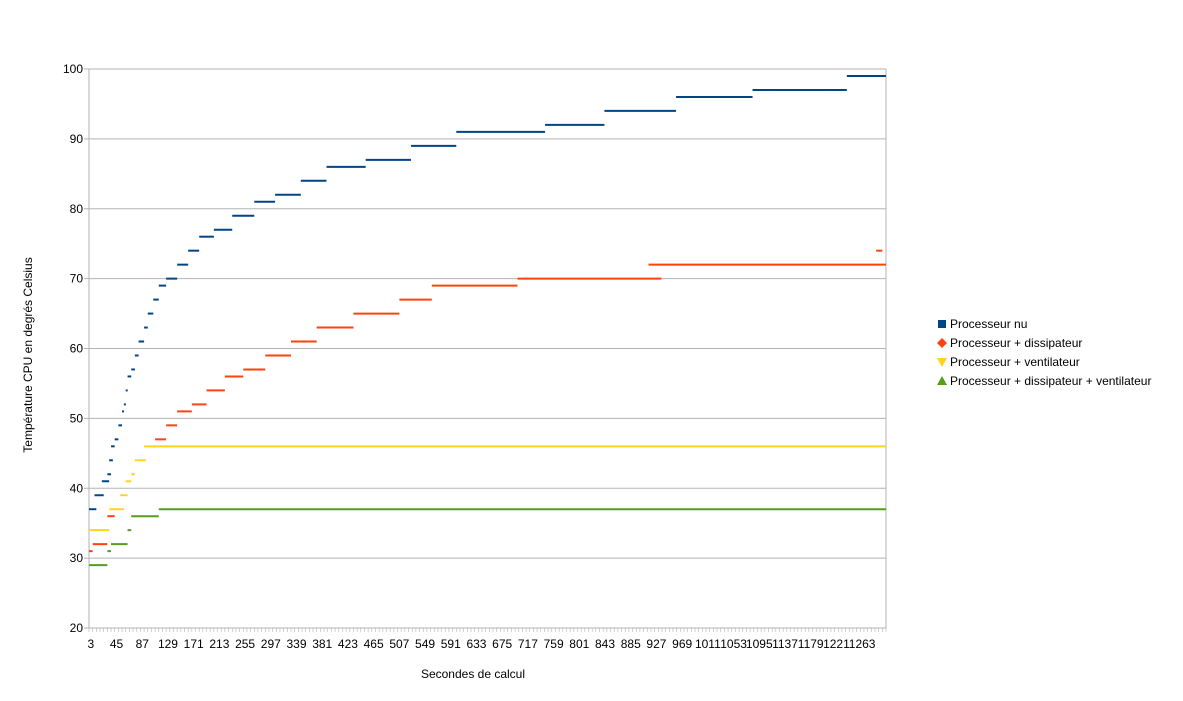  I want to click on triangle-down-marker-icon, so click(942, 362).